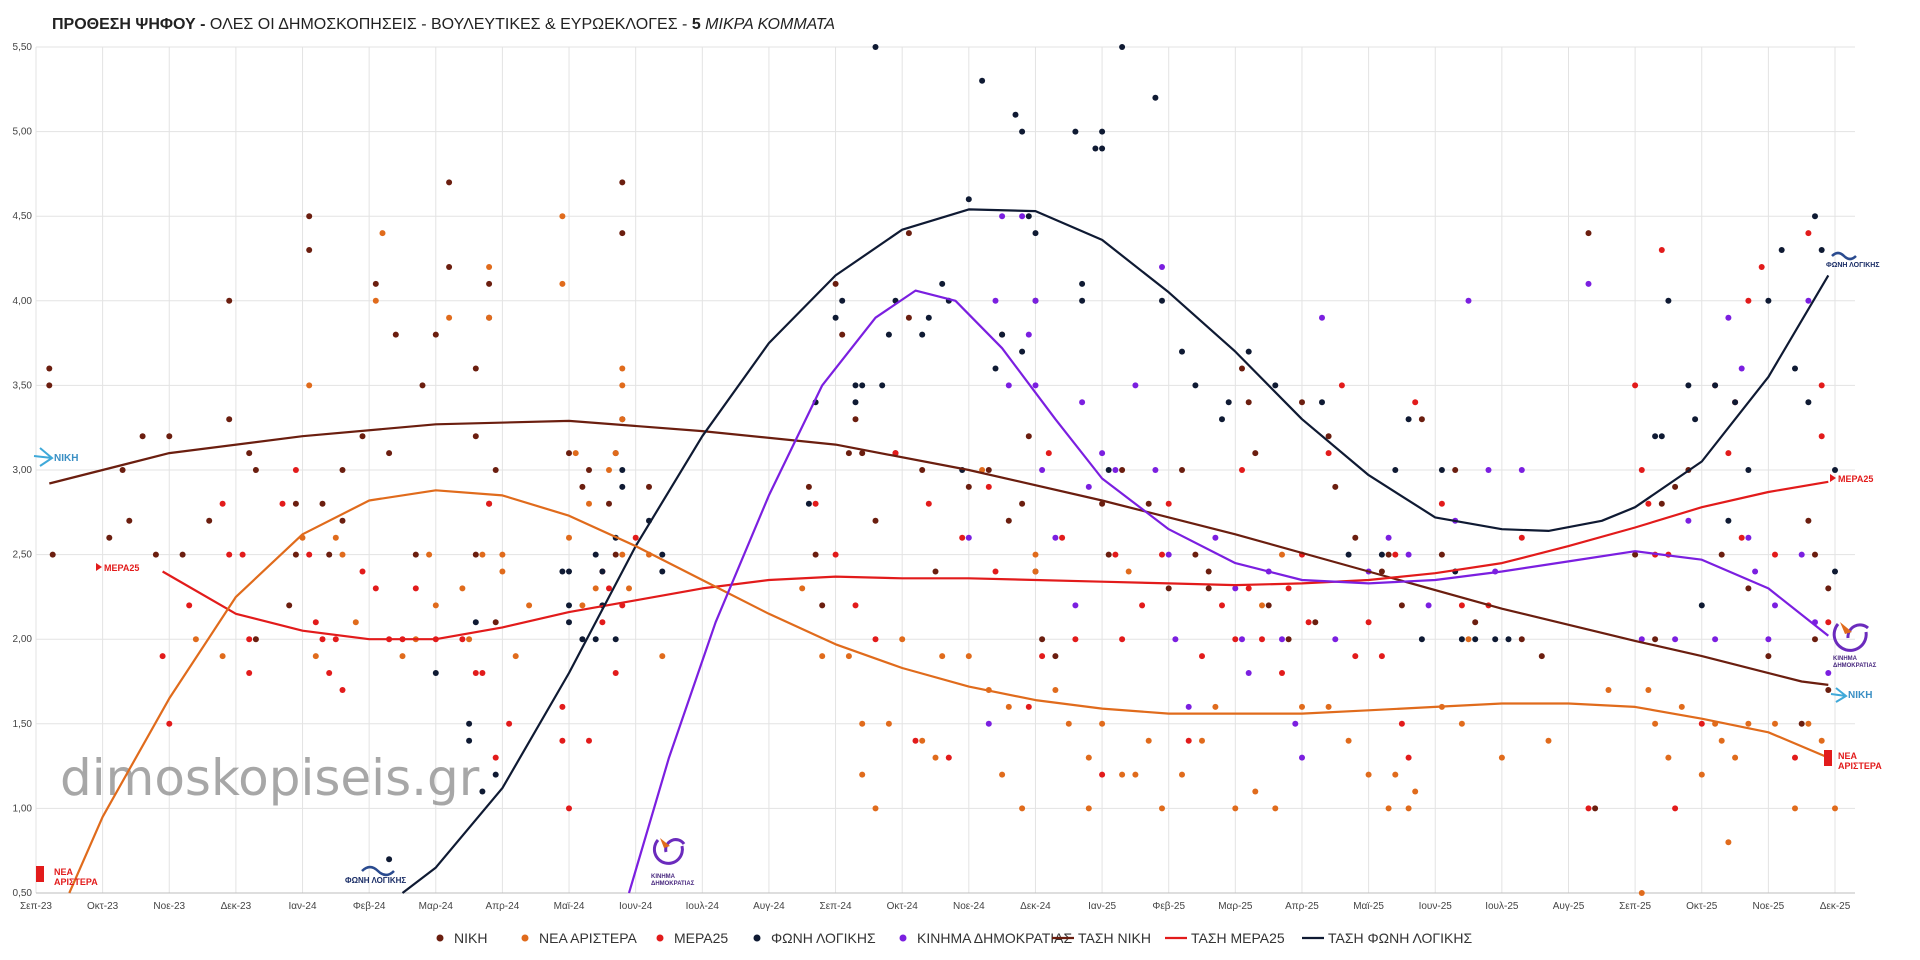 This screenshot has height=960, width=1920. I want to click on logo-nea-aristera-left: ΝΕΑ ΑΡΙΣΤΕΡΑ, so click(67, 876).